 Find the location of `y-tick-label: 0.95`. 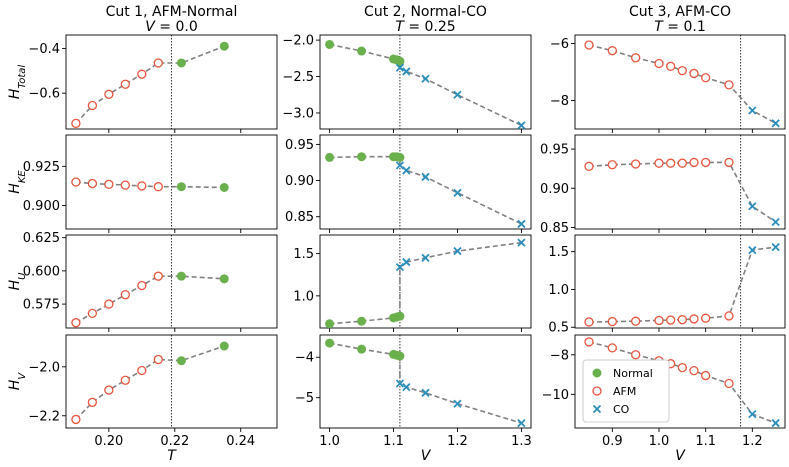

y-tick-label: 0.95 is located at coordinates (554, 150).